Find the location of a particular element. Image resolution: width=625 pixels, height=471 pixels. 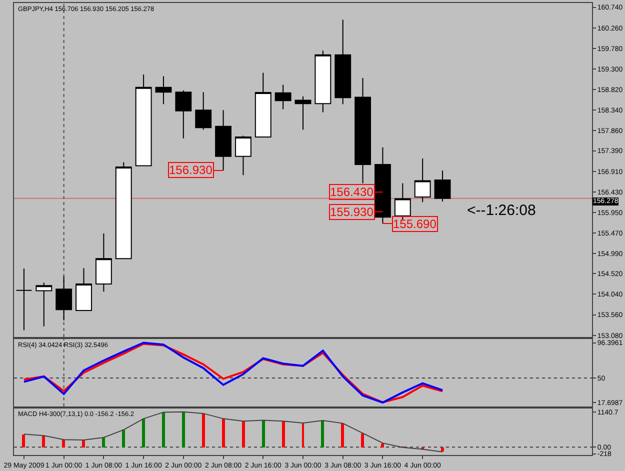

annotation: 155.690 is located at coordinates (415, 224).